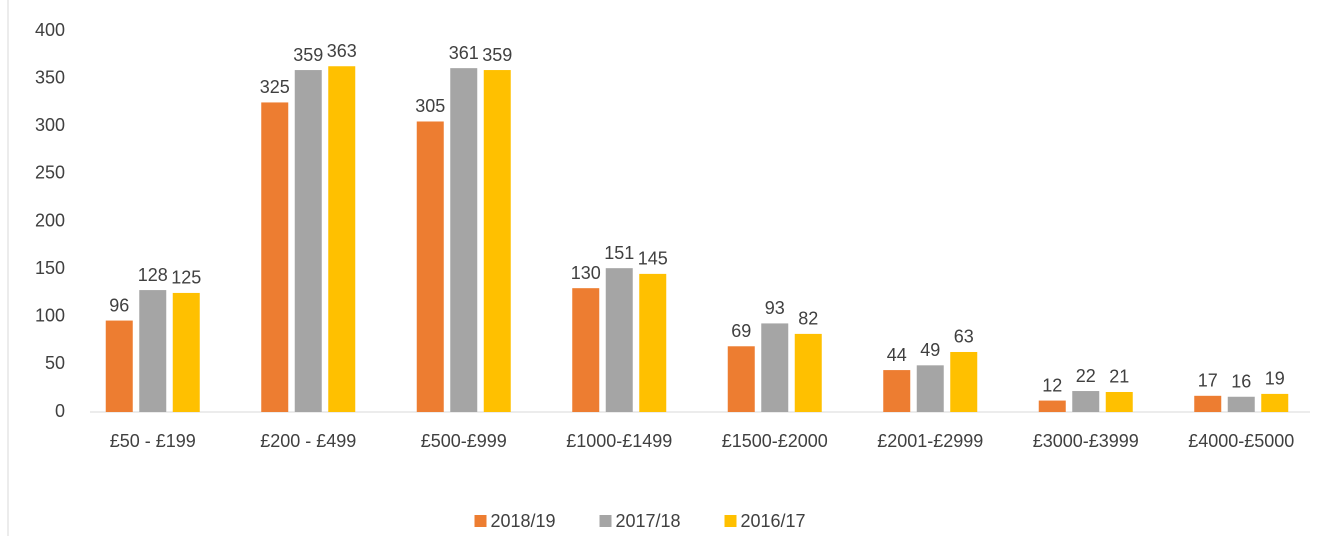 The height and width of the screenshot is (536, 1323). I want to click on y-tick-label: 200, so click(50, 220).